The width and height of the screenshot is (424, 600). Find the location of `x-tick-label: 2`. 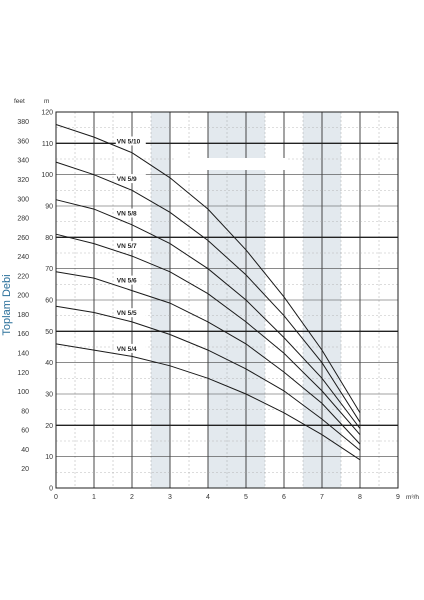

x-tick-label: 2 is located at coordinates (132, 497).